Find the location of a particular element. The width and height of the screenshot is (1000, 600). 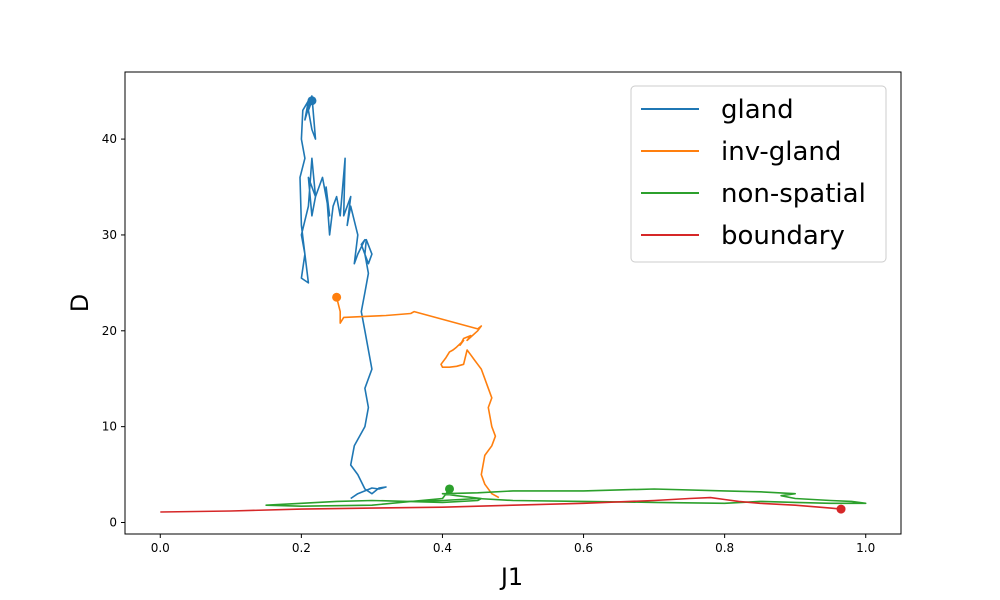

start-marker-inv-gland is located at coordinates (337, 297).